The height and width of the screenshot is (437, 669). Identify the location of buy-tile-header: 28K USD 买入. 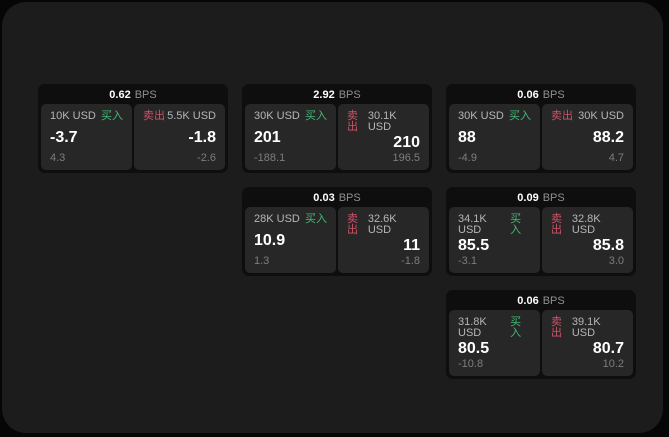
(290, 219).